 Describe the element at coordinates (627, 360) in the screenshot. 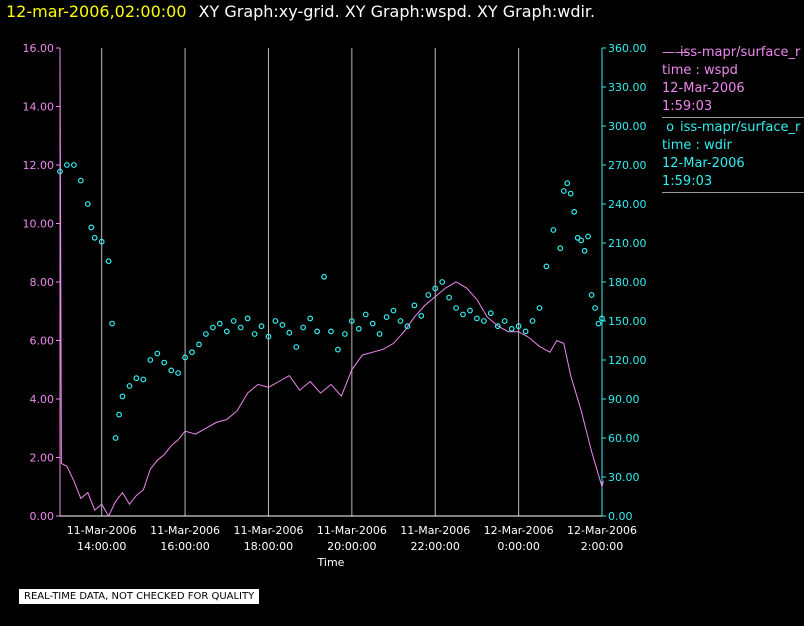

I see `right-tick-label: 120.00` at that location.